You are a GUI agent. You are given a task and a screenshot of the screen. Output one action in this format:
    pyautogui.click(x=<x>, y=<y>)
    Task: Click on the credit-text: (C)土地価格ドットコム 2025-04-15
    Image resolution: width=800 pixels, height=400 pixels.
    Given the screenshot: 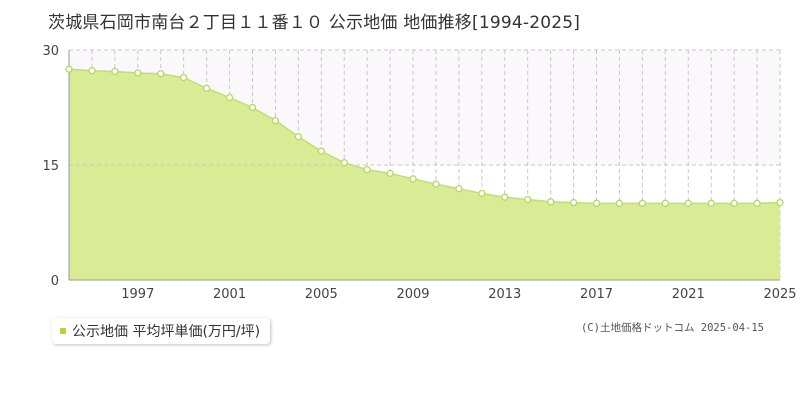 What is the action you would take?
    pyautogui.click(x=672, y=328)
    